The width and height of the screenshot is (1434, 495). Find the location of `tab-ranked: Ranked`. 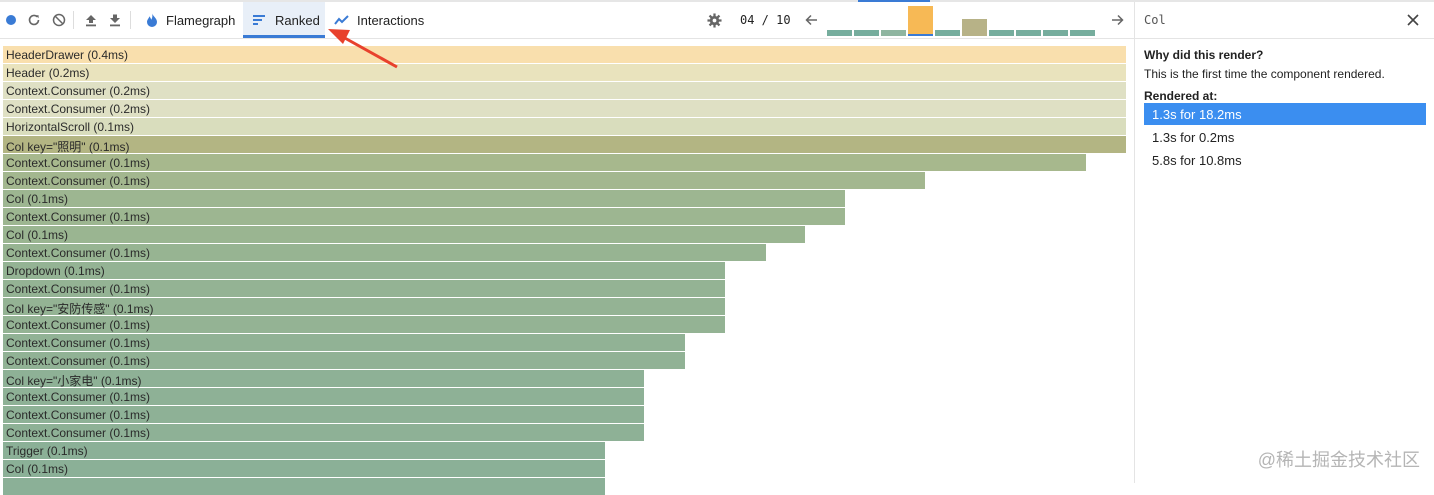

tab-ranked: Ranked is located at coordinates (284, 20).